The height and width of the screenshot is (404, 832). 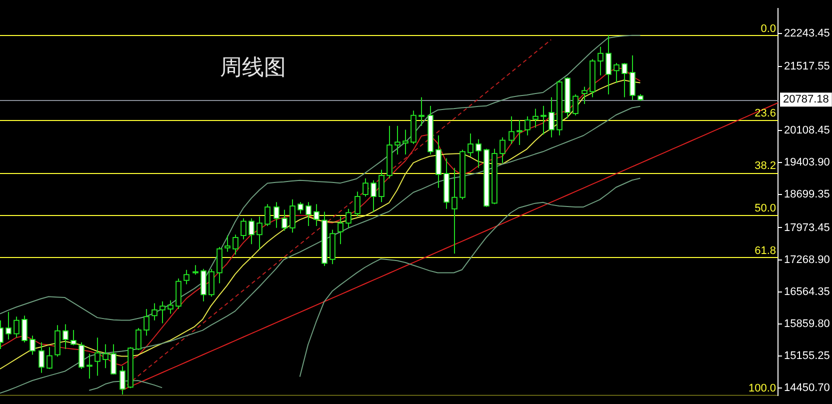 I want to click on y-tick-label: 19403.90, so click(x=807, y=162).